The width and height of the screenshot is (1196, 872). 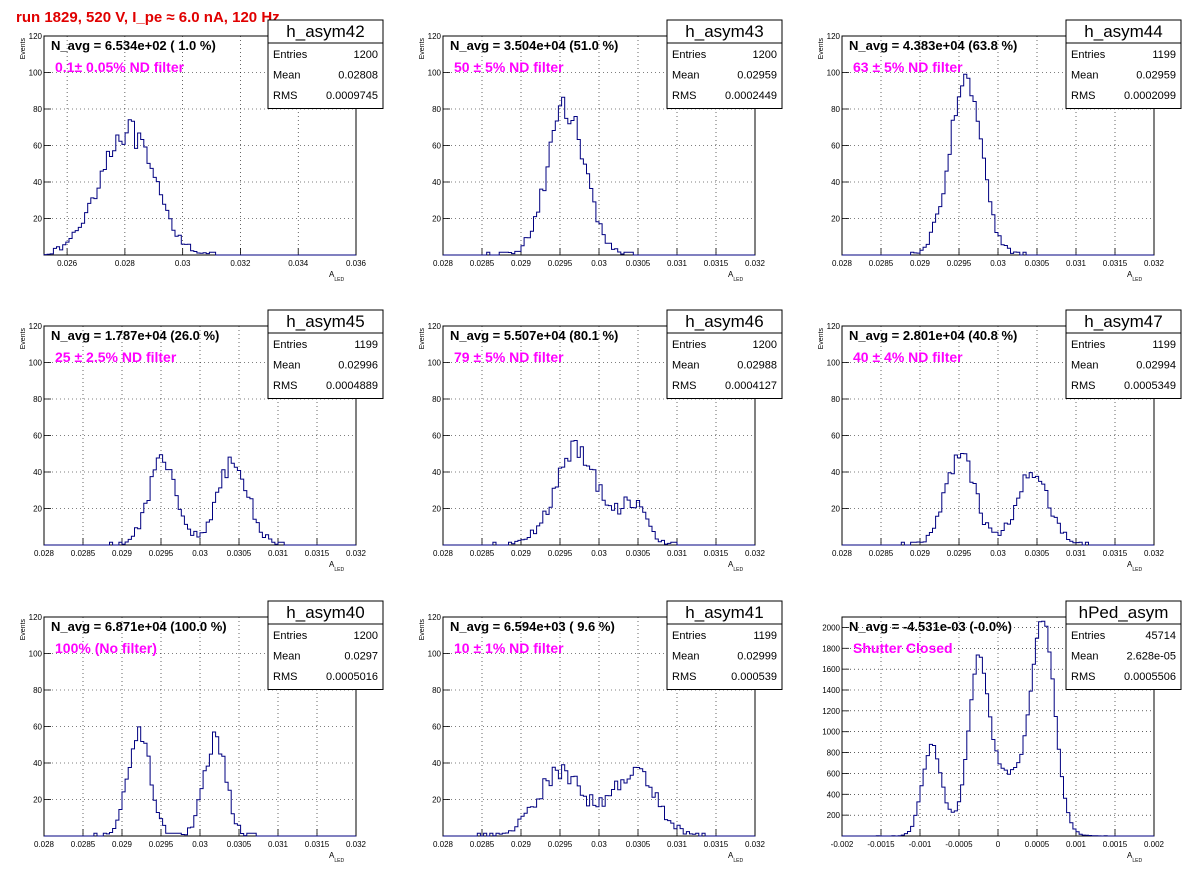 What do you see at coordinates (285, 96) in the screenshot?
I see `stats-key: RMS` at bounding box center [285, 96].